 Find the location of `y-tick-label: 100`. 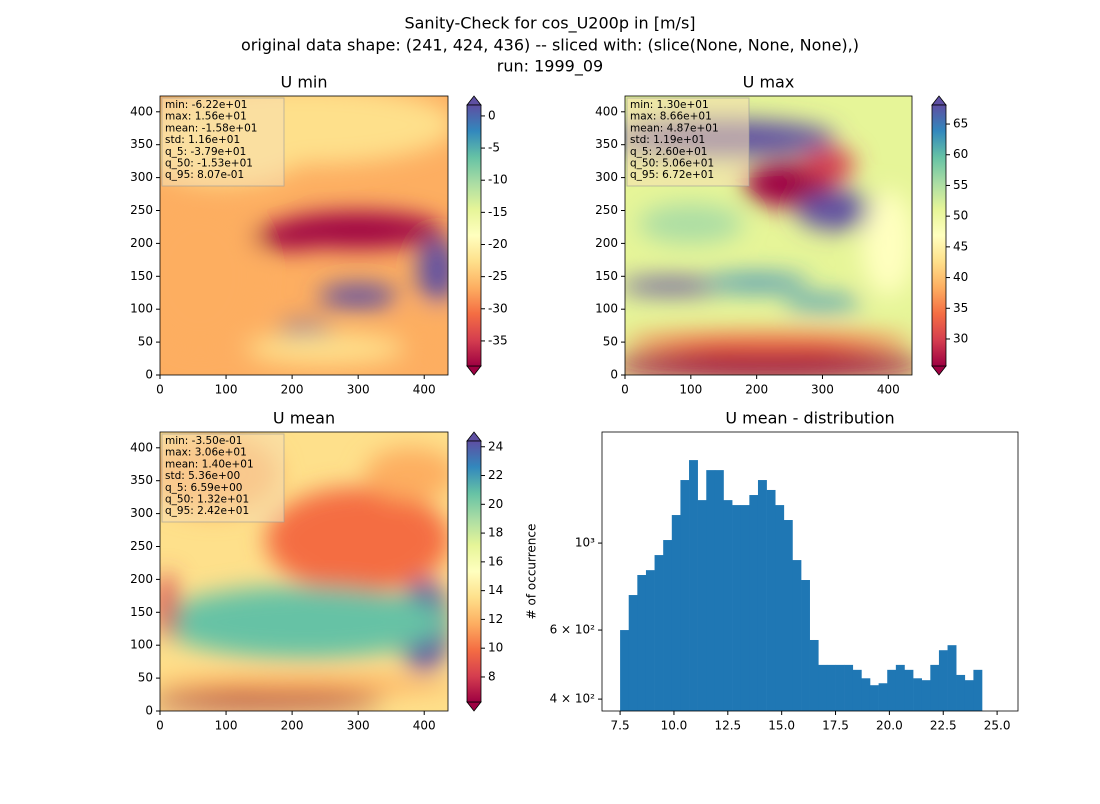

y-tick-label: 100 is located at coordinates (606, 309).